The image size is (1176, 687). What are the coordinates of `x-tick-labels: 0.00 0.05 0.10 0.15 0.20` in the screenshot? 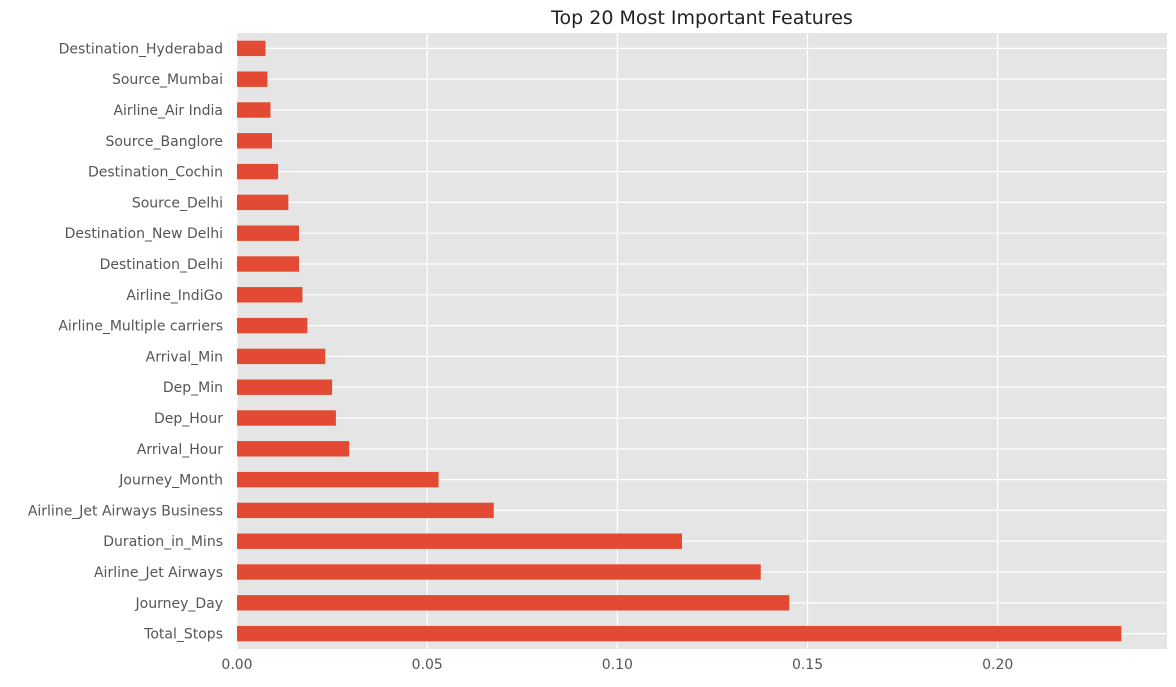 It's located at (617, 665).